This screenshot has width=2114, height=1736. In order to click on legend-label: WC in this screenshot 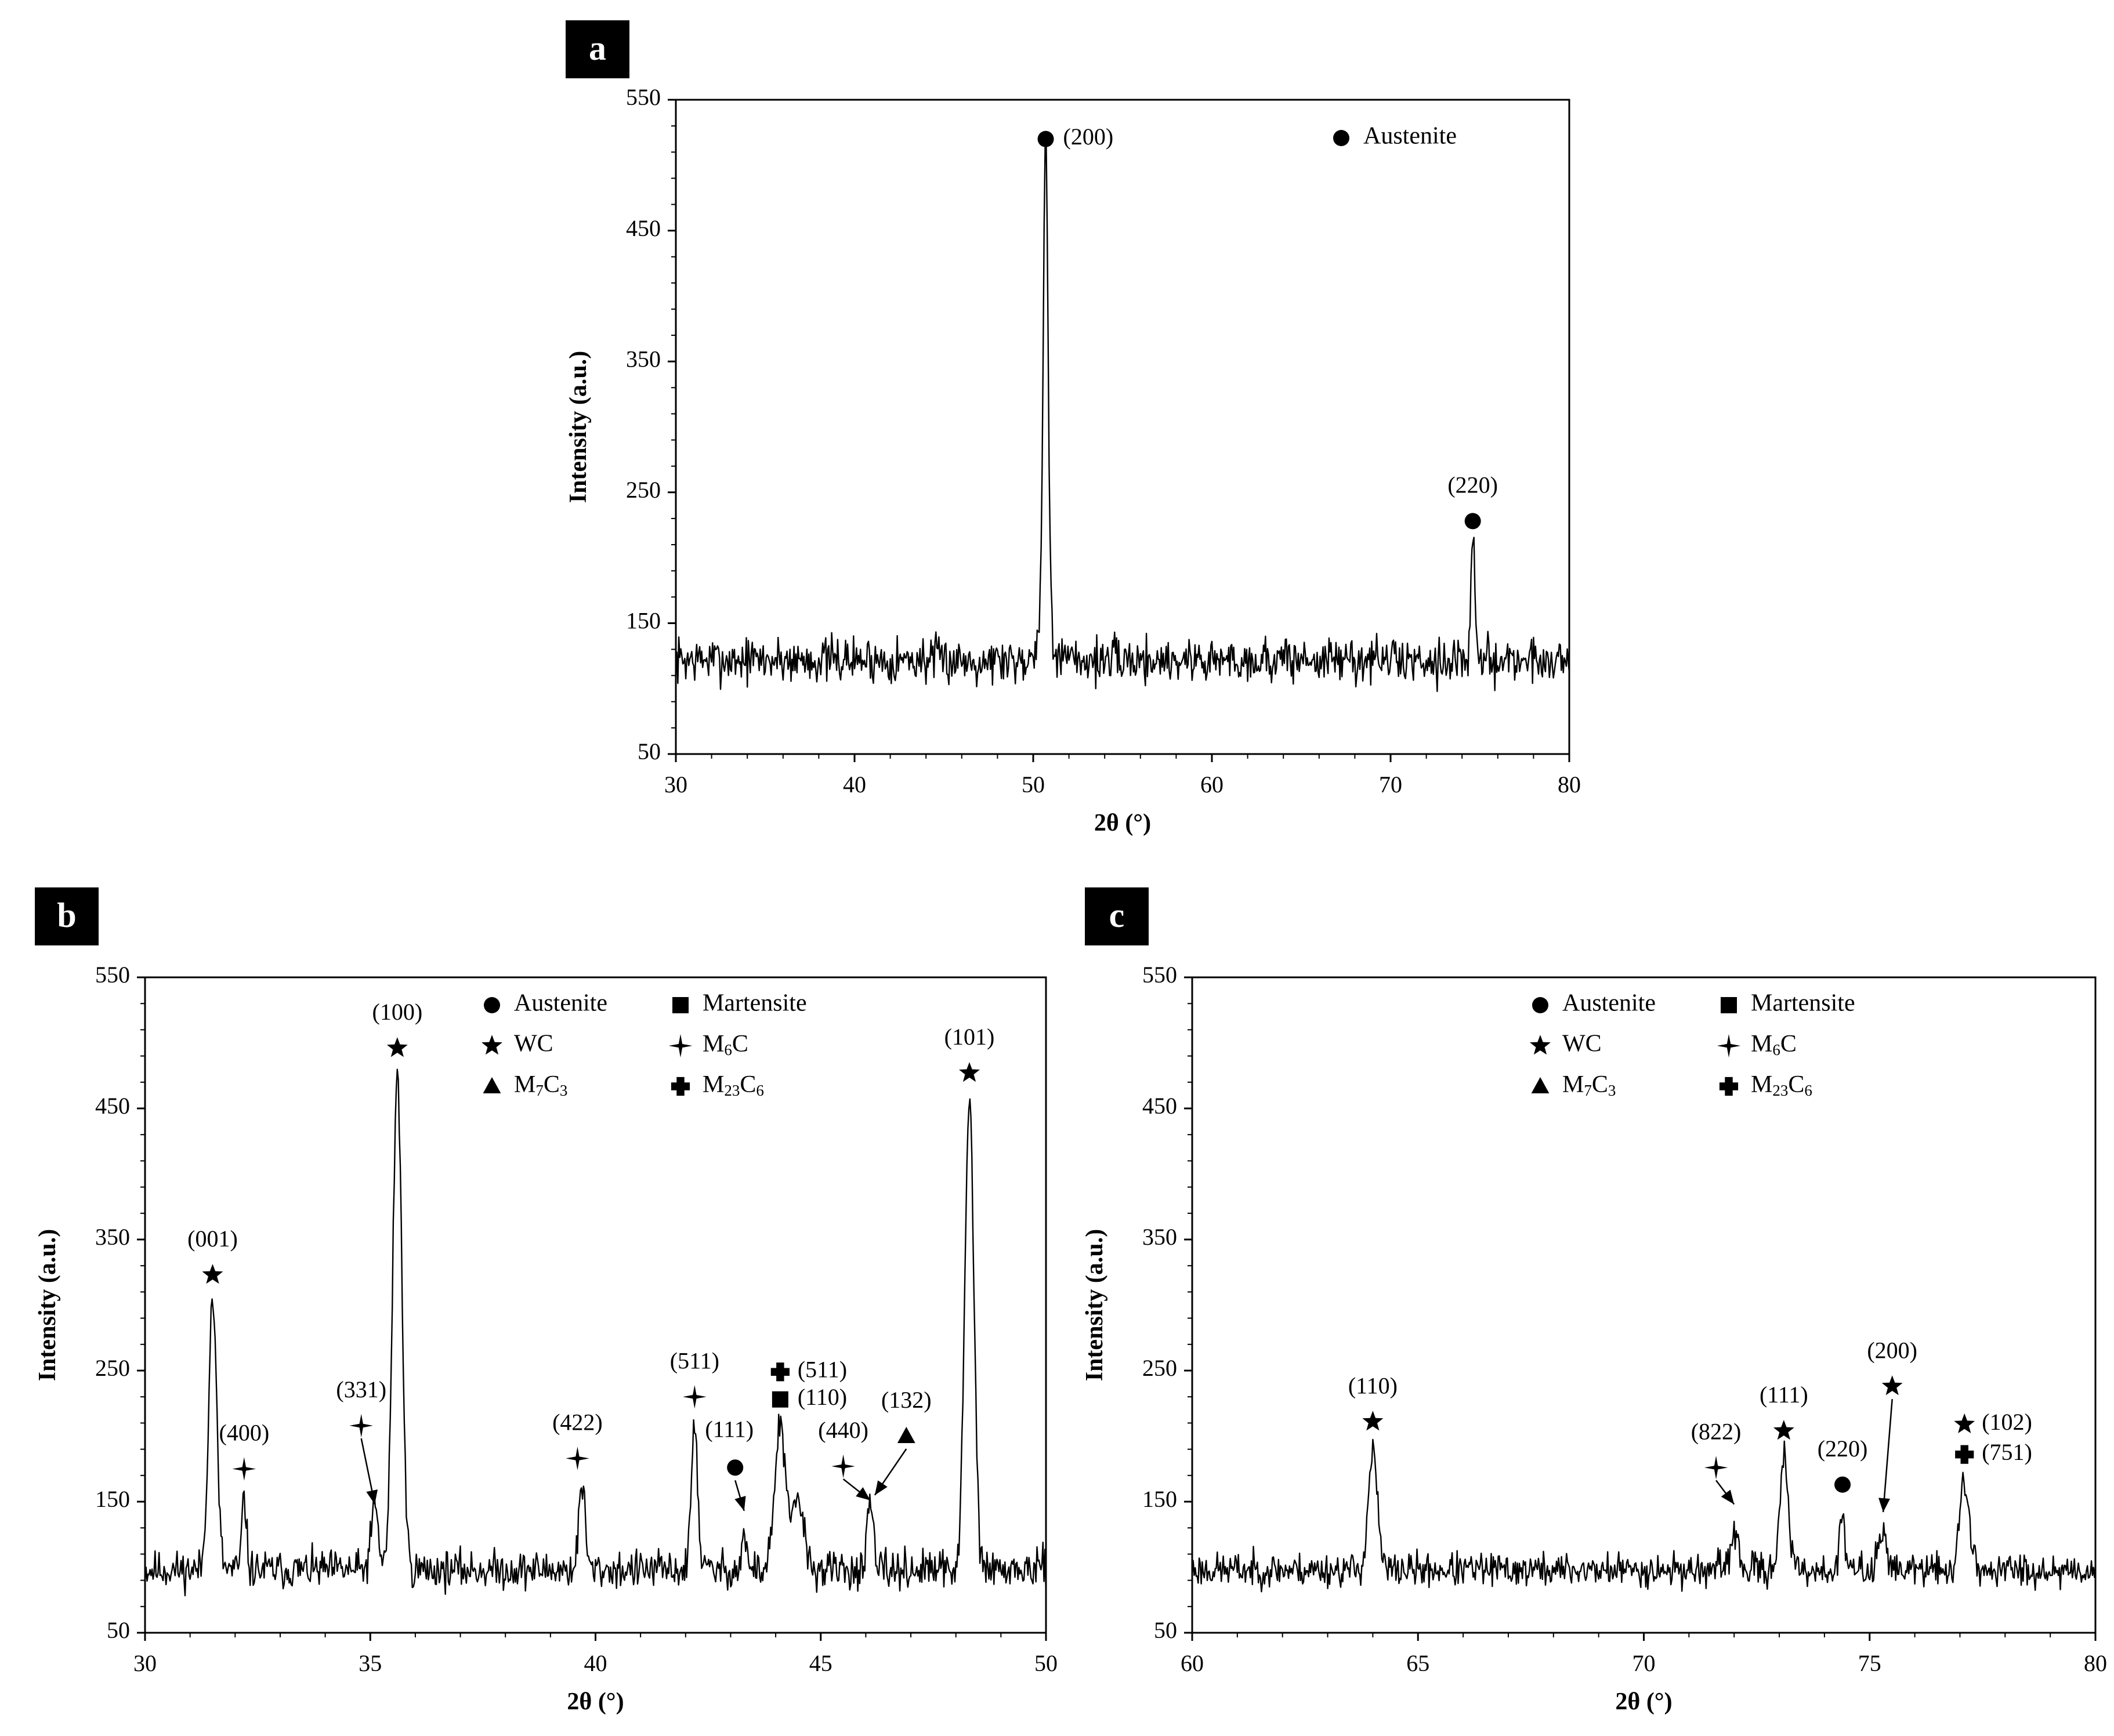, I will do `click(1582, 1044)`.